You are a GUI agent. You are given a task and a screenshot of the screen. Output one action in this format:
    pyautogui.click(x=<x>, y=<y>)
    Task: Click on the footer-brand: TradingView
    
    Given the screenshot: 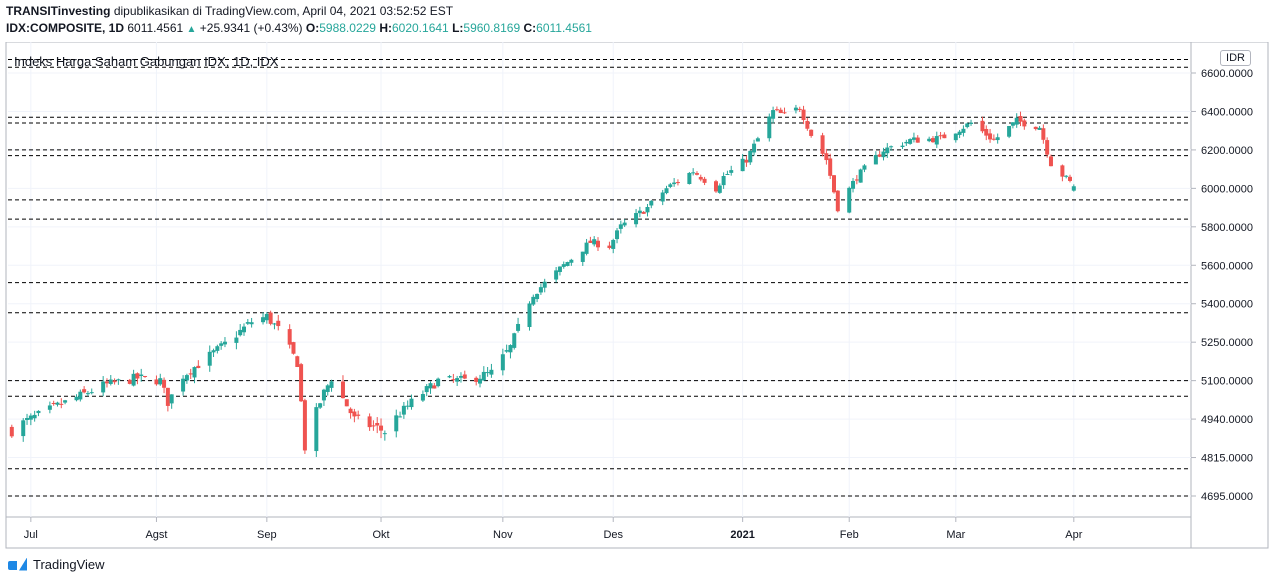 What is the action you would take?
    pyautogui.click(x=56, y=564)
    